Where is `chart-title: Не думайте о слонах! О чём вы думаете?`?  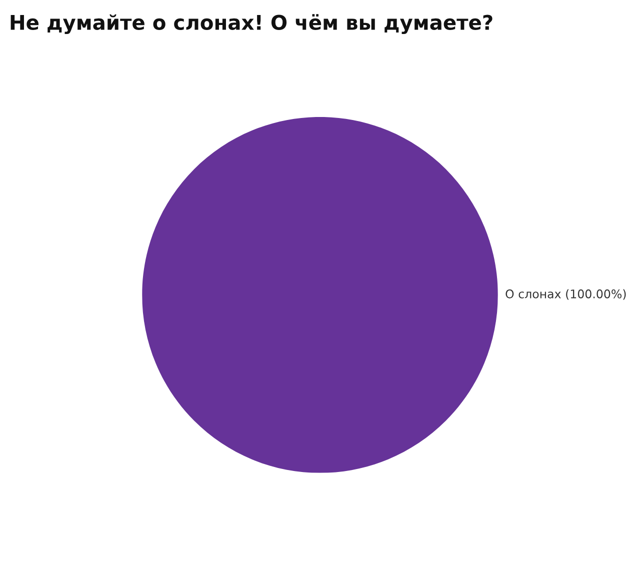 chart-title: Не думайте о слонах! О чём вы думаете? is located at coordinates (251, 24).